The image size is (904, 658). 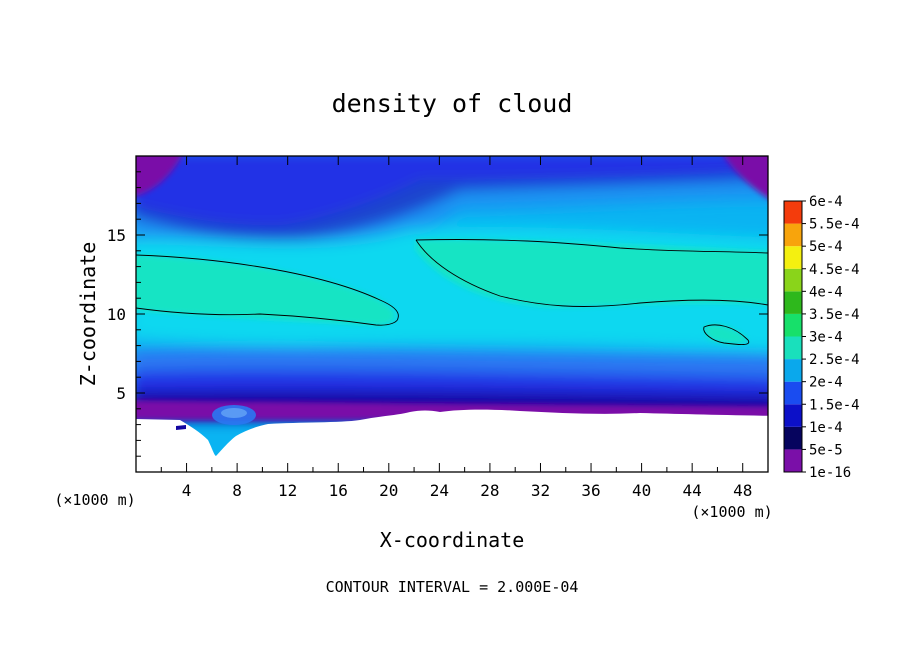 What do you see at coordinates (267, 286) in the screenshot?
I see `contour-left-upper` at bounding box center [267, 286].